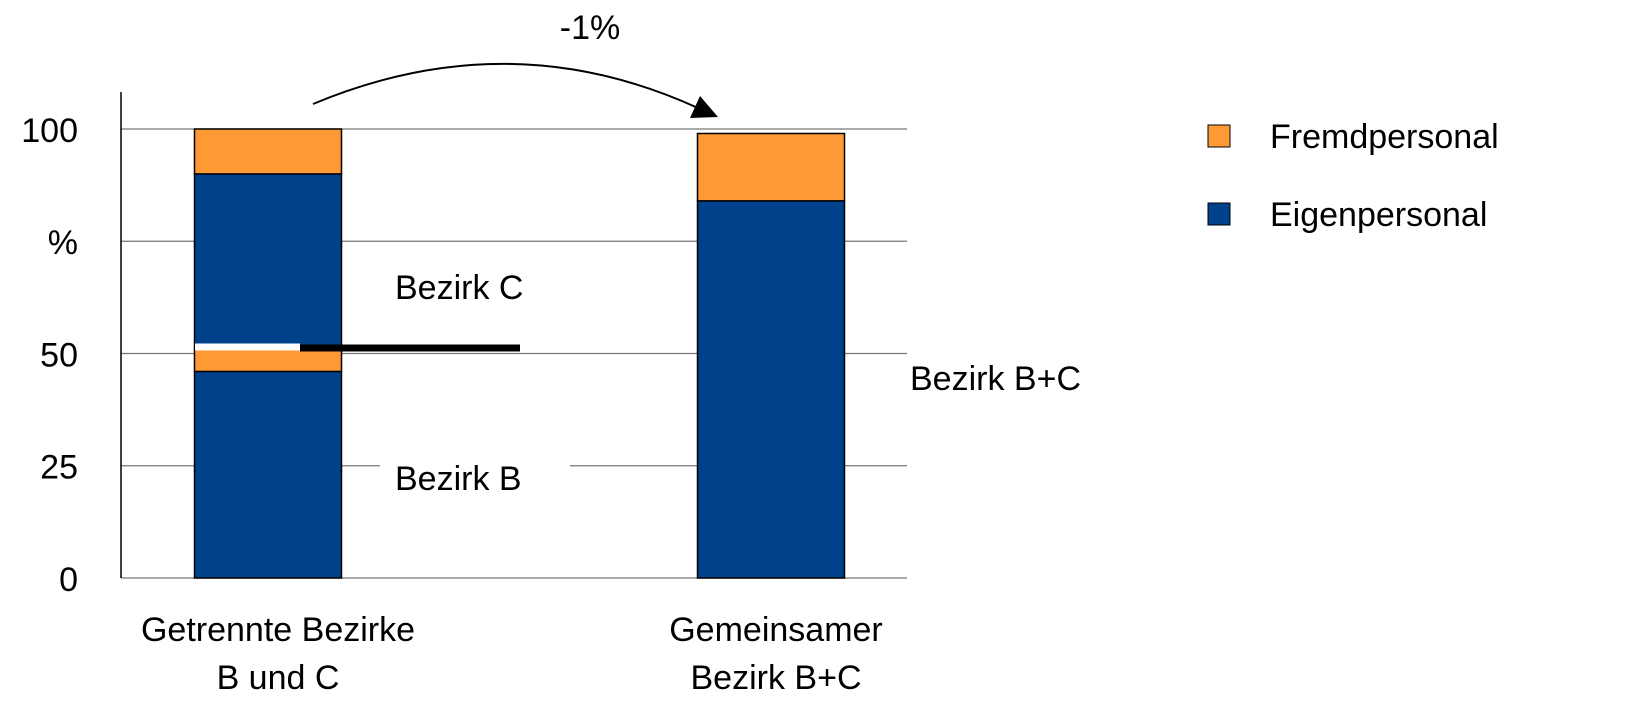 This screenshot has width=1630, height=724. Describe the element at coordinates (63, 243) in the screenshot. I see `y-tick-label: %` at that location.